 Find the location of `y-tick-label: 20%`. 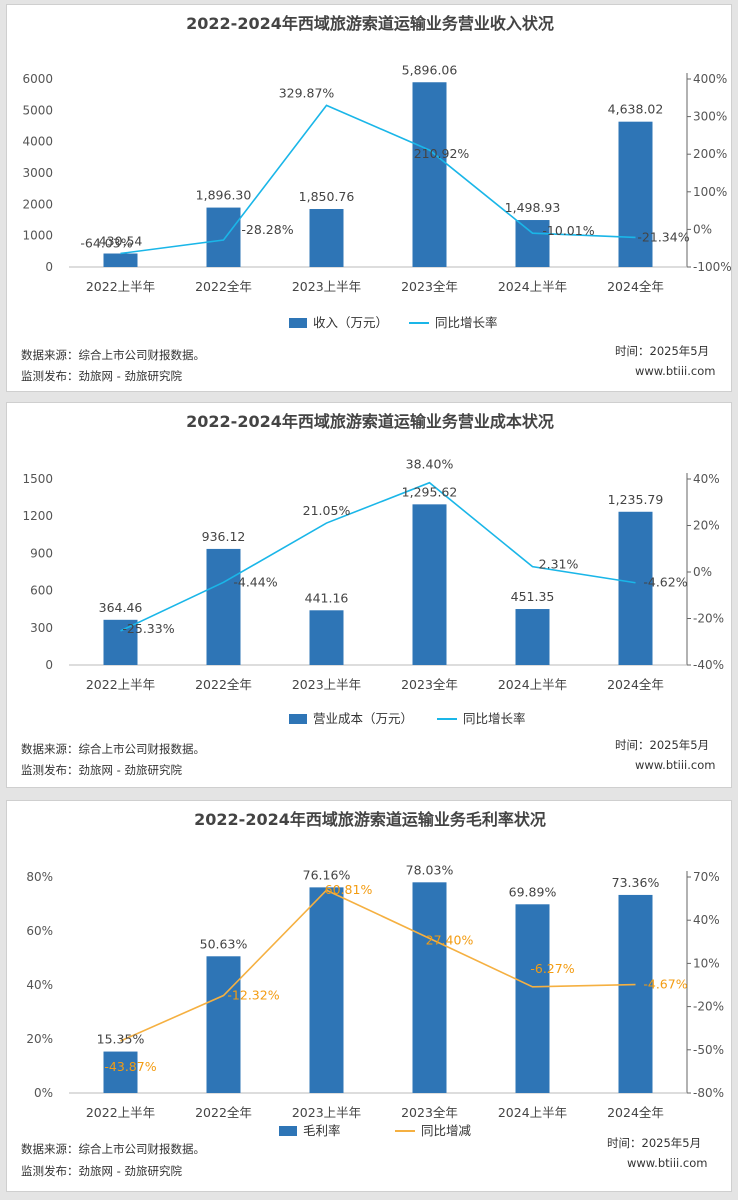

y-tick-label: 20% is located at coordinates (39, 1039).